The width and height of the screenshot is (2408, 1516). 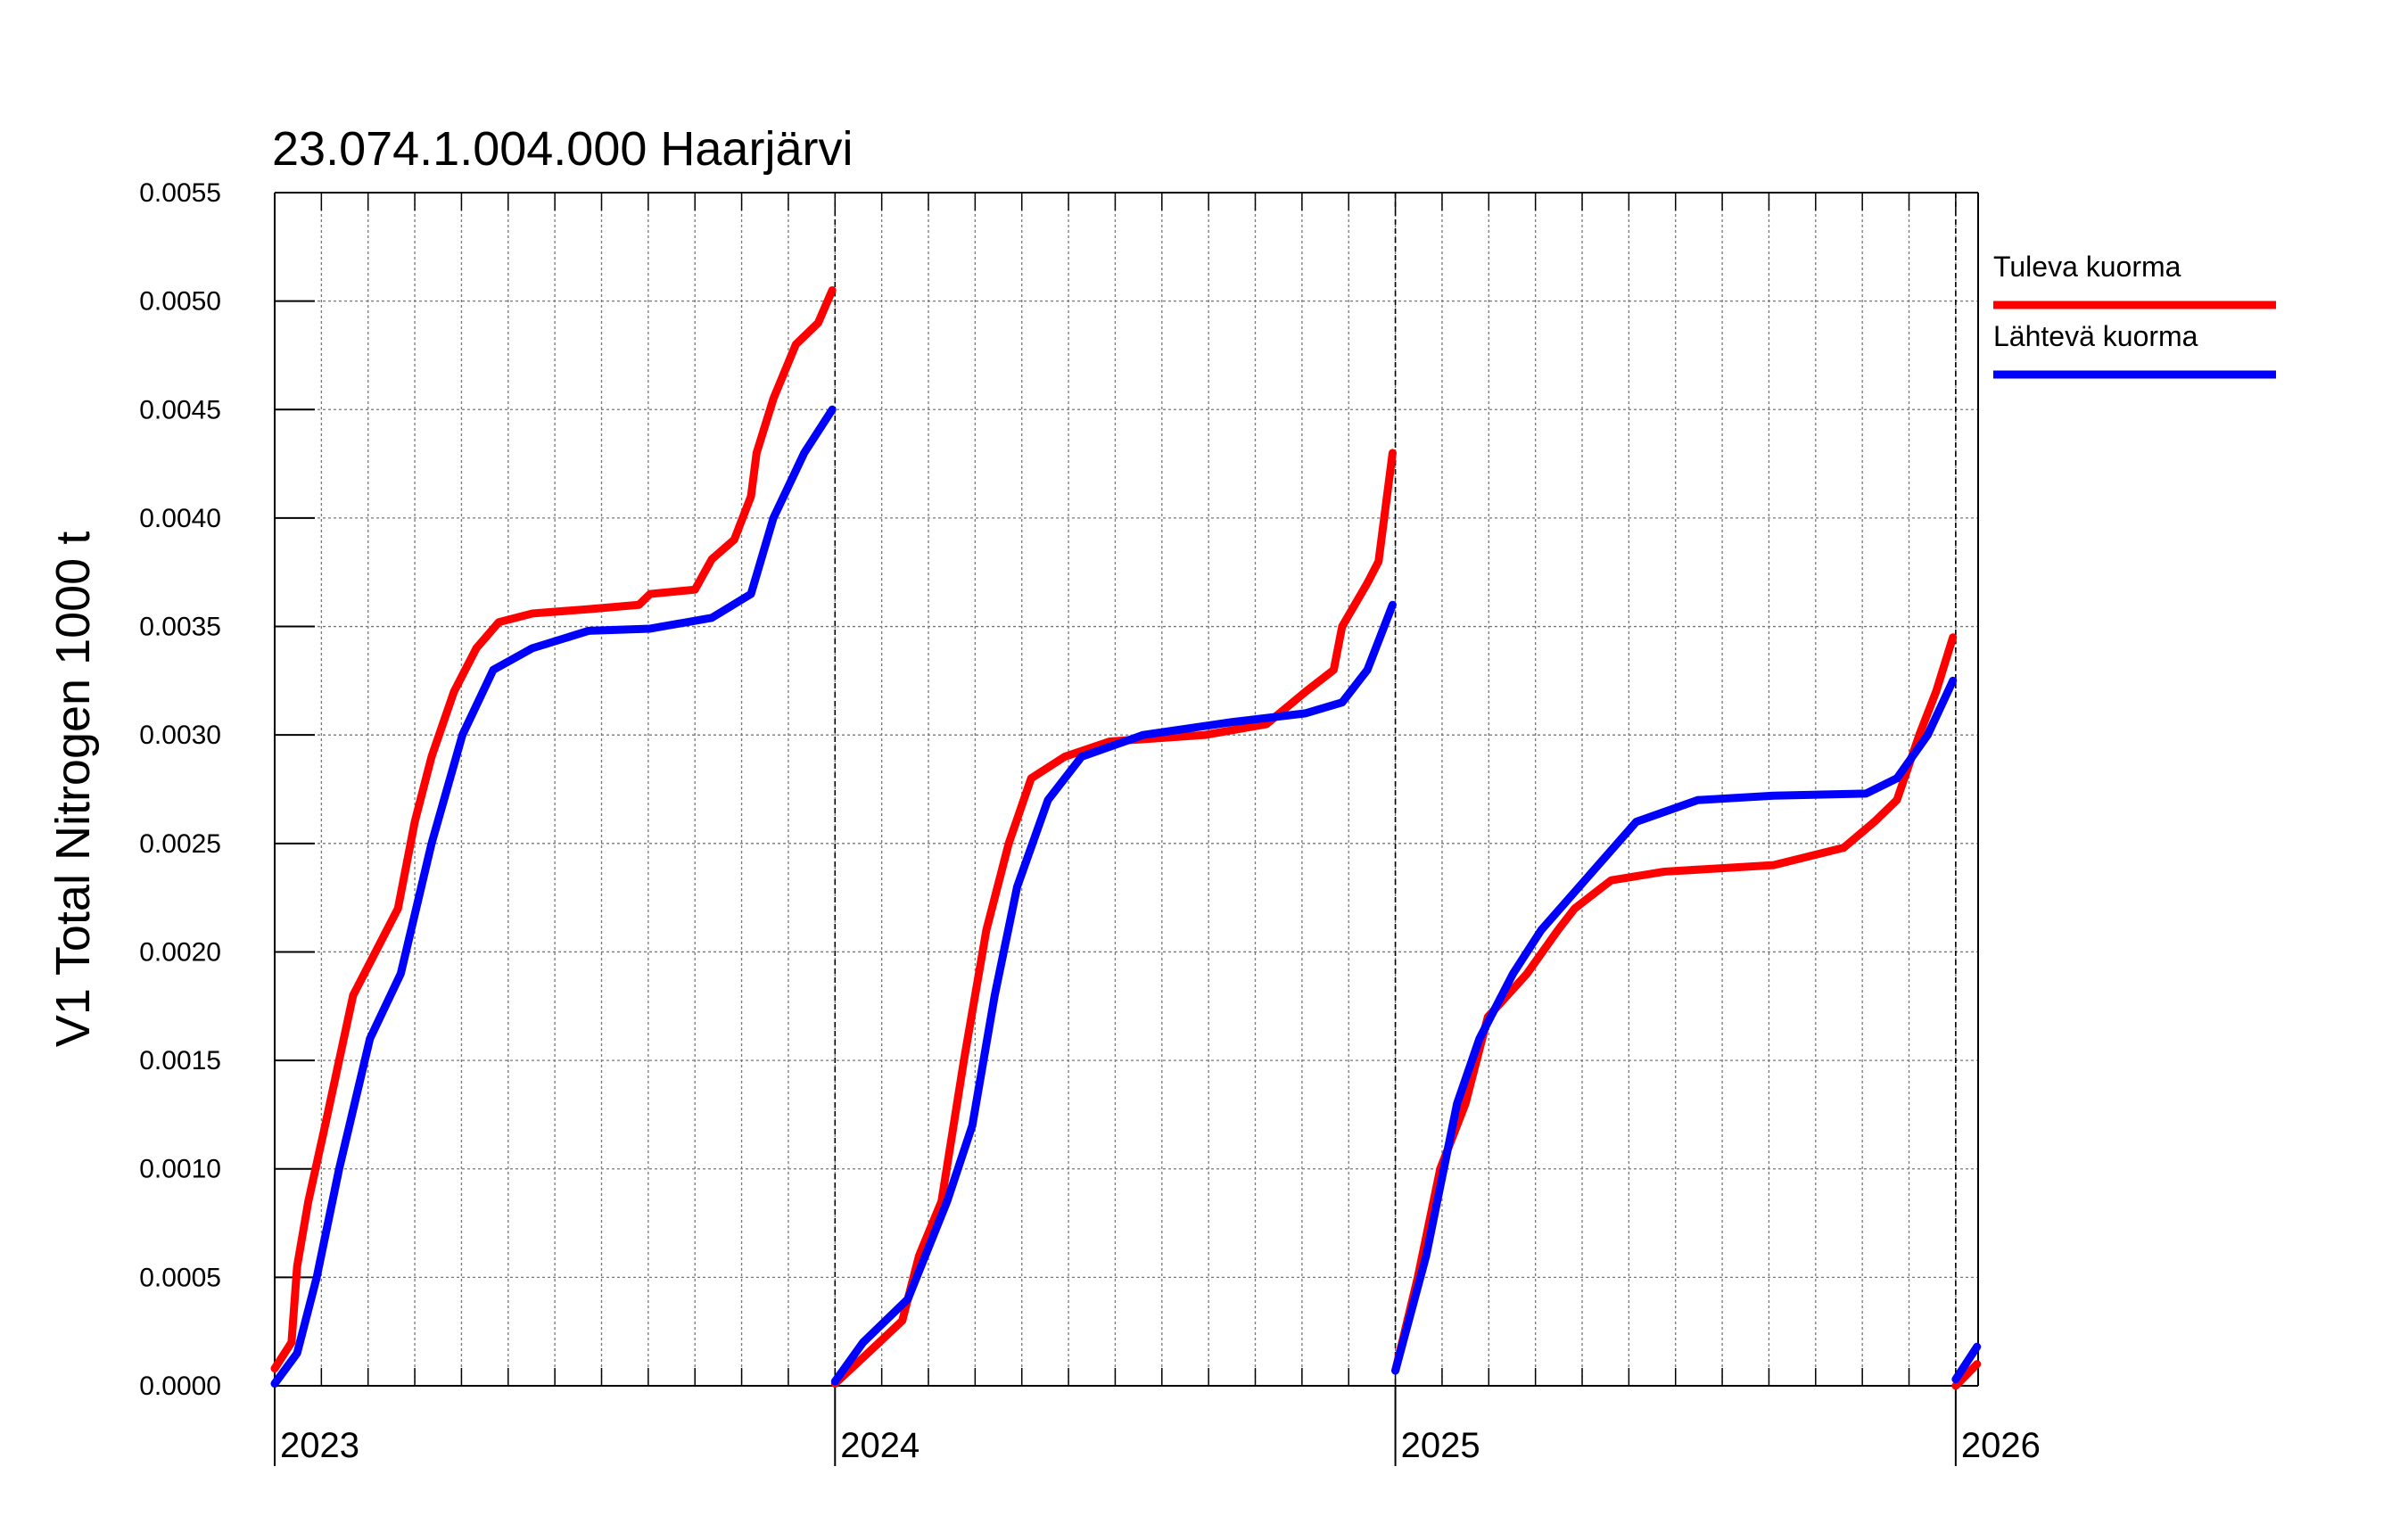 What do you see at coordinates (180, 193) in the screenshot?
I see `y-tick-label: 0.0055` at bounding box center [180, 193].